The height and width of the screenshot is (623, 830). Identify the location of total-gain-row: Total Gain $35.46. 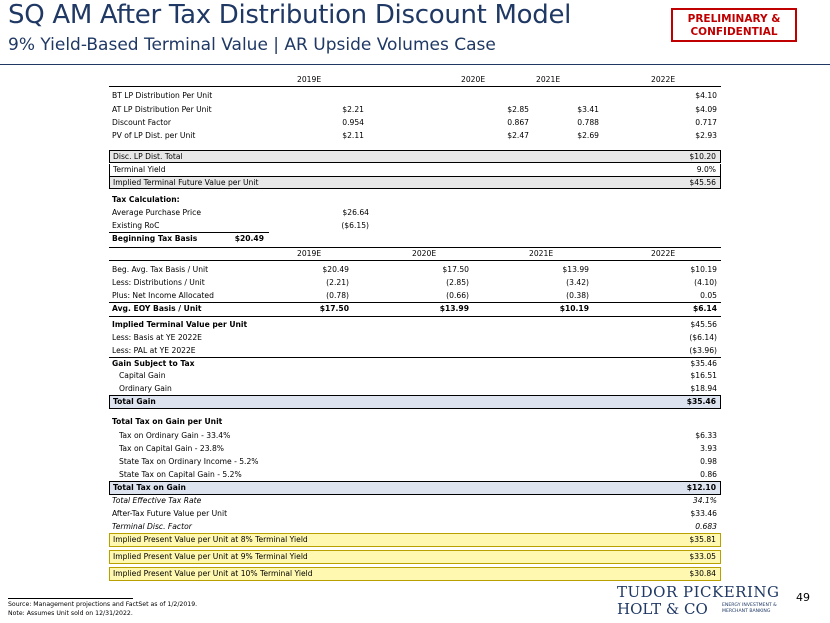
(415, 402).